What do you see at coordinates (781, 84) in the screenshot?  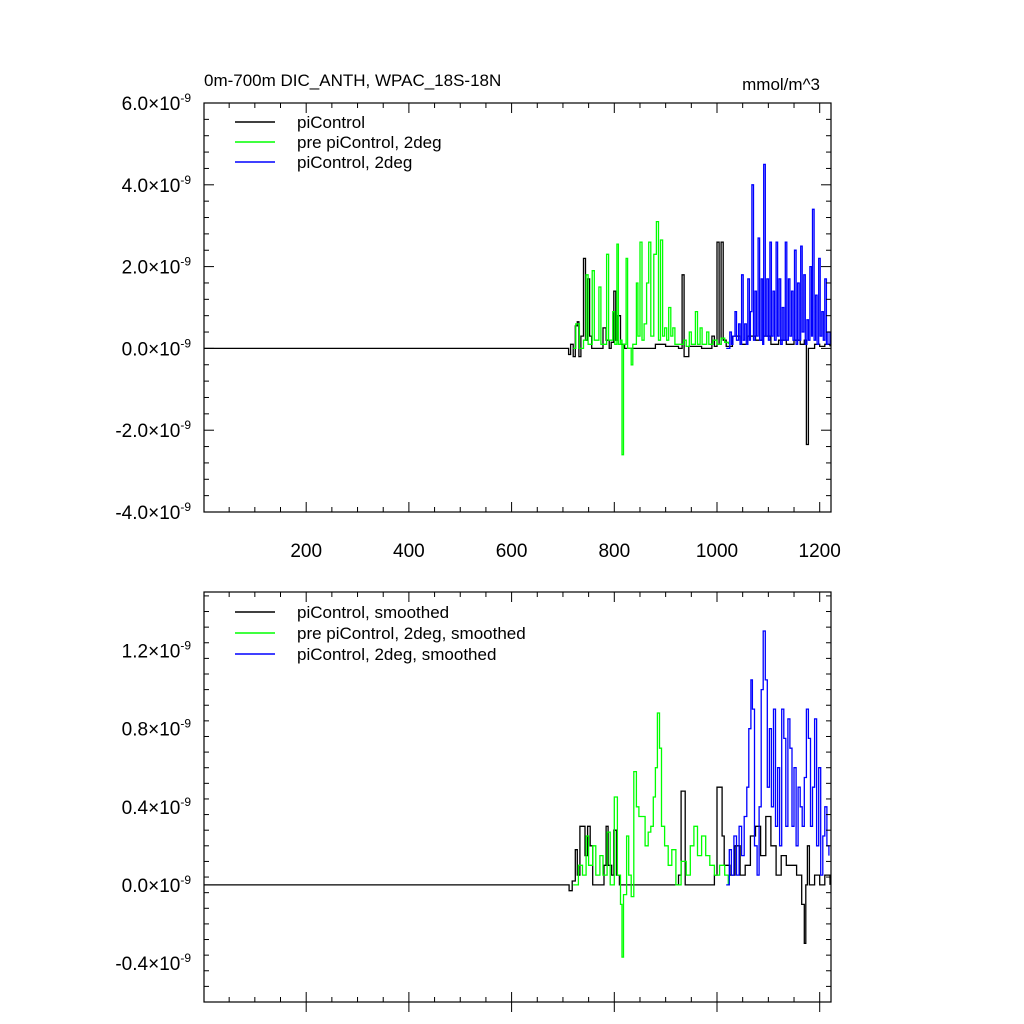 I see `top-chart-units: mmol/m^3` at bounding box center [781, 84].